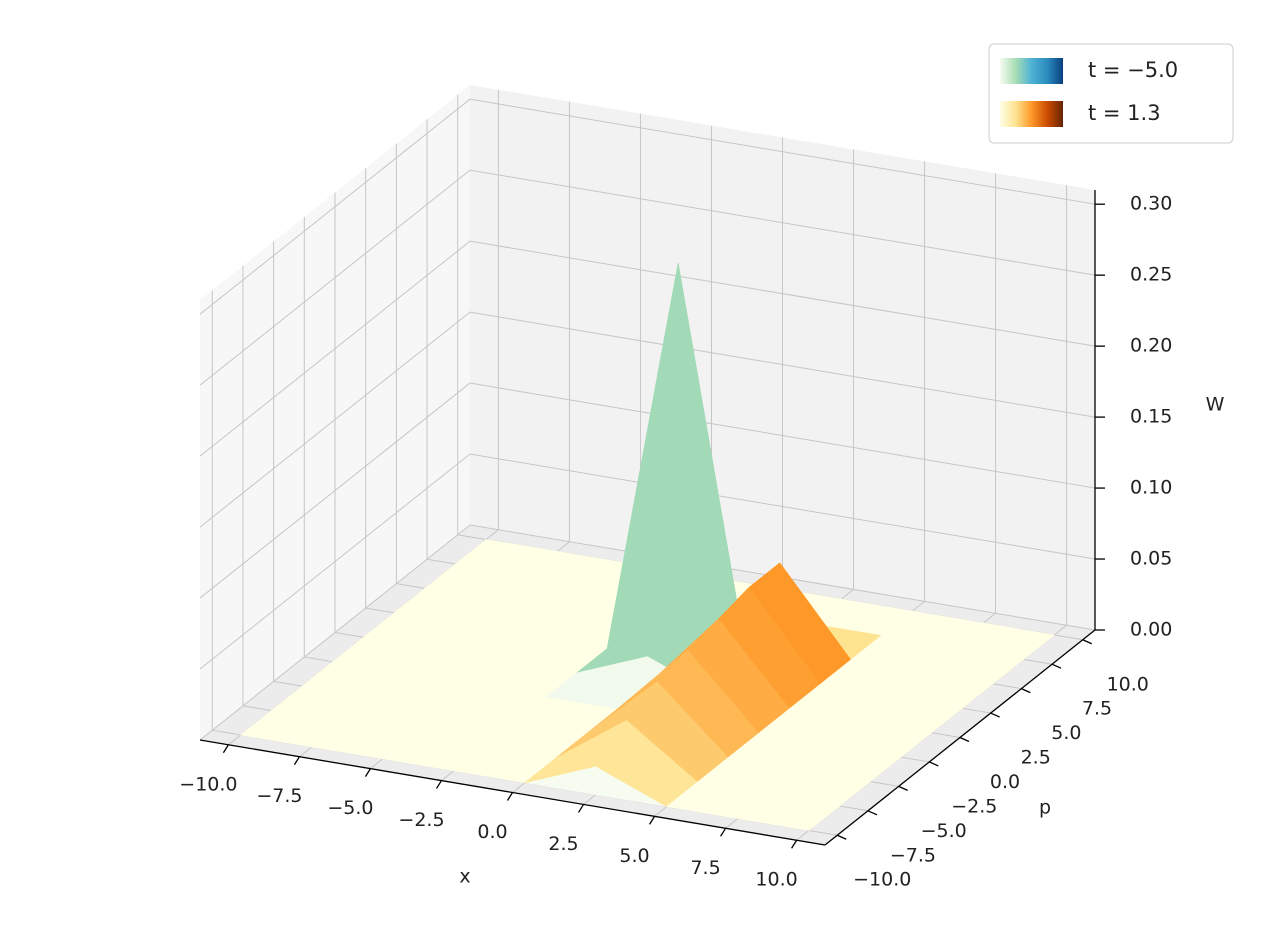  I want to click on legend-label: t = 1.3, so click(1124, 113).